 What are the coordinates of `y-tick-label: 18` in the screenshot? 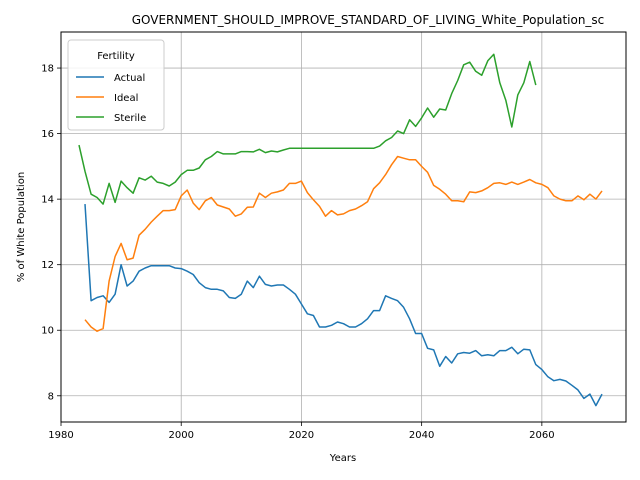 It's located at (47, 69).